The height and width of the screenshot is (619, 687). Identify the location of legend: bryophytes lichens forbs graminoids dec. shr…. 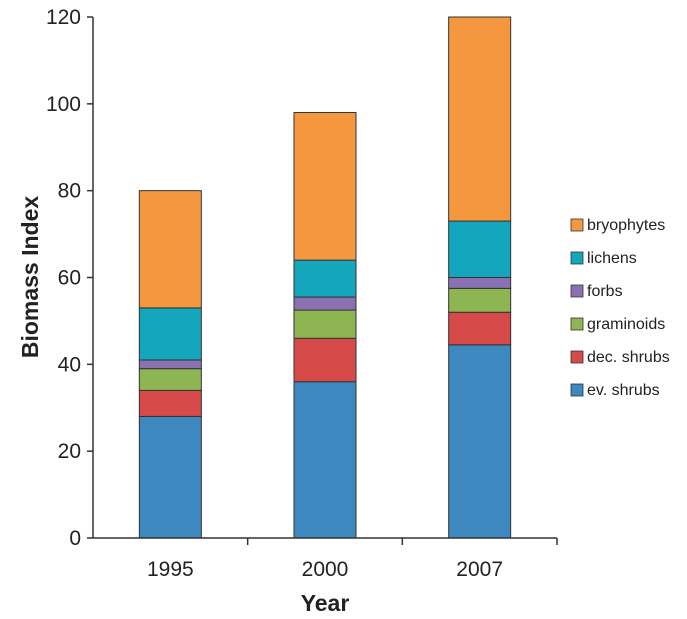
(620, 308).